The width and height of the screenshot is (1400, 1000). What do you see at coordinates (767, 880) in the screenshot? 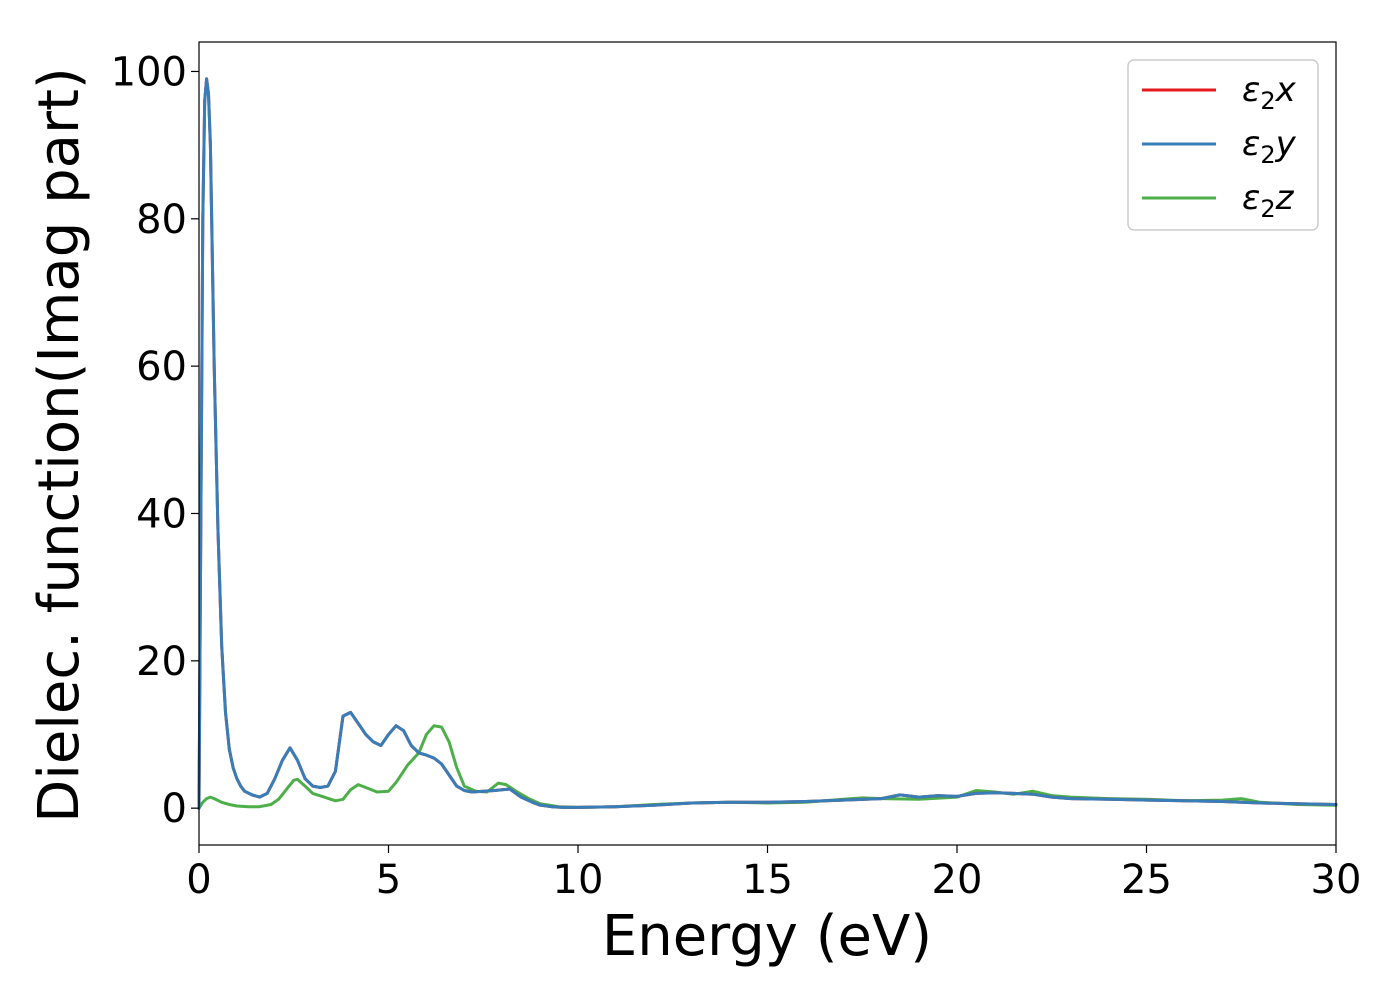
I see `x-tick-label: 15` at bounding box center [767, 880].